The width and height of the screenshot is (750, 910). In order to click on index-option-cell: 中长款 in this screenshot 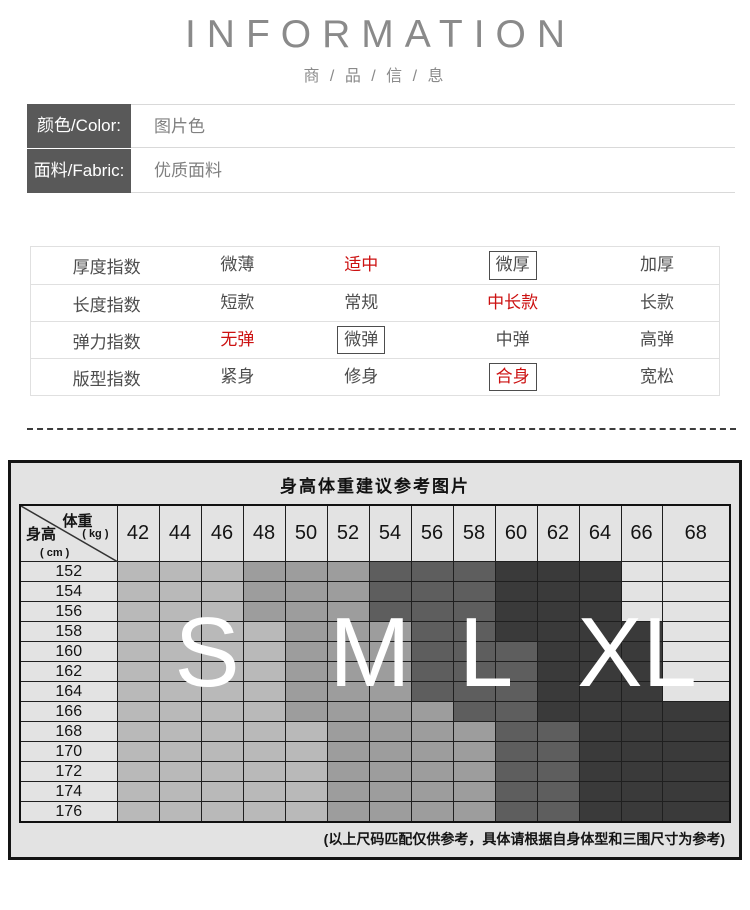, I will do `click(512, 303)`.